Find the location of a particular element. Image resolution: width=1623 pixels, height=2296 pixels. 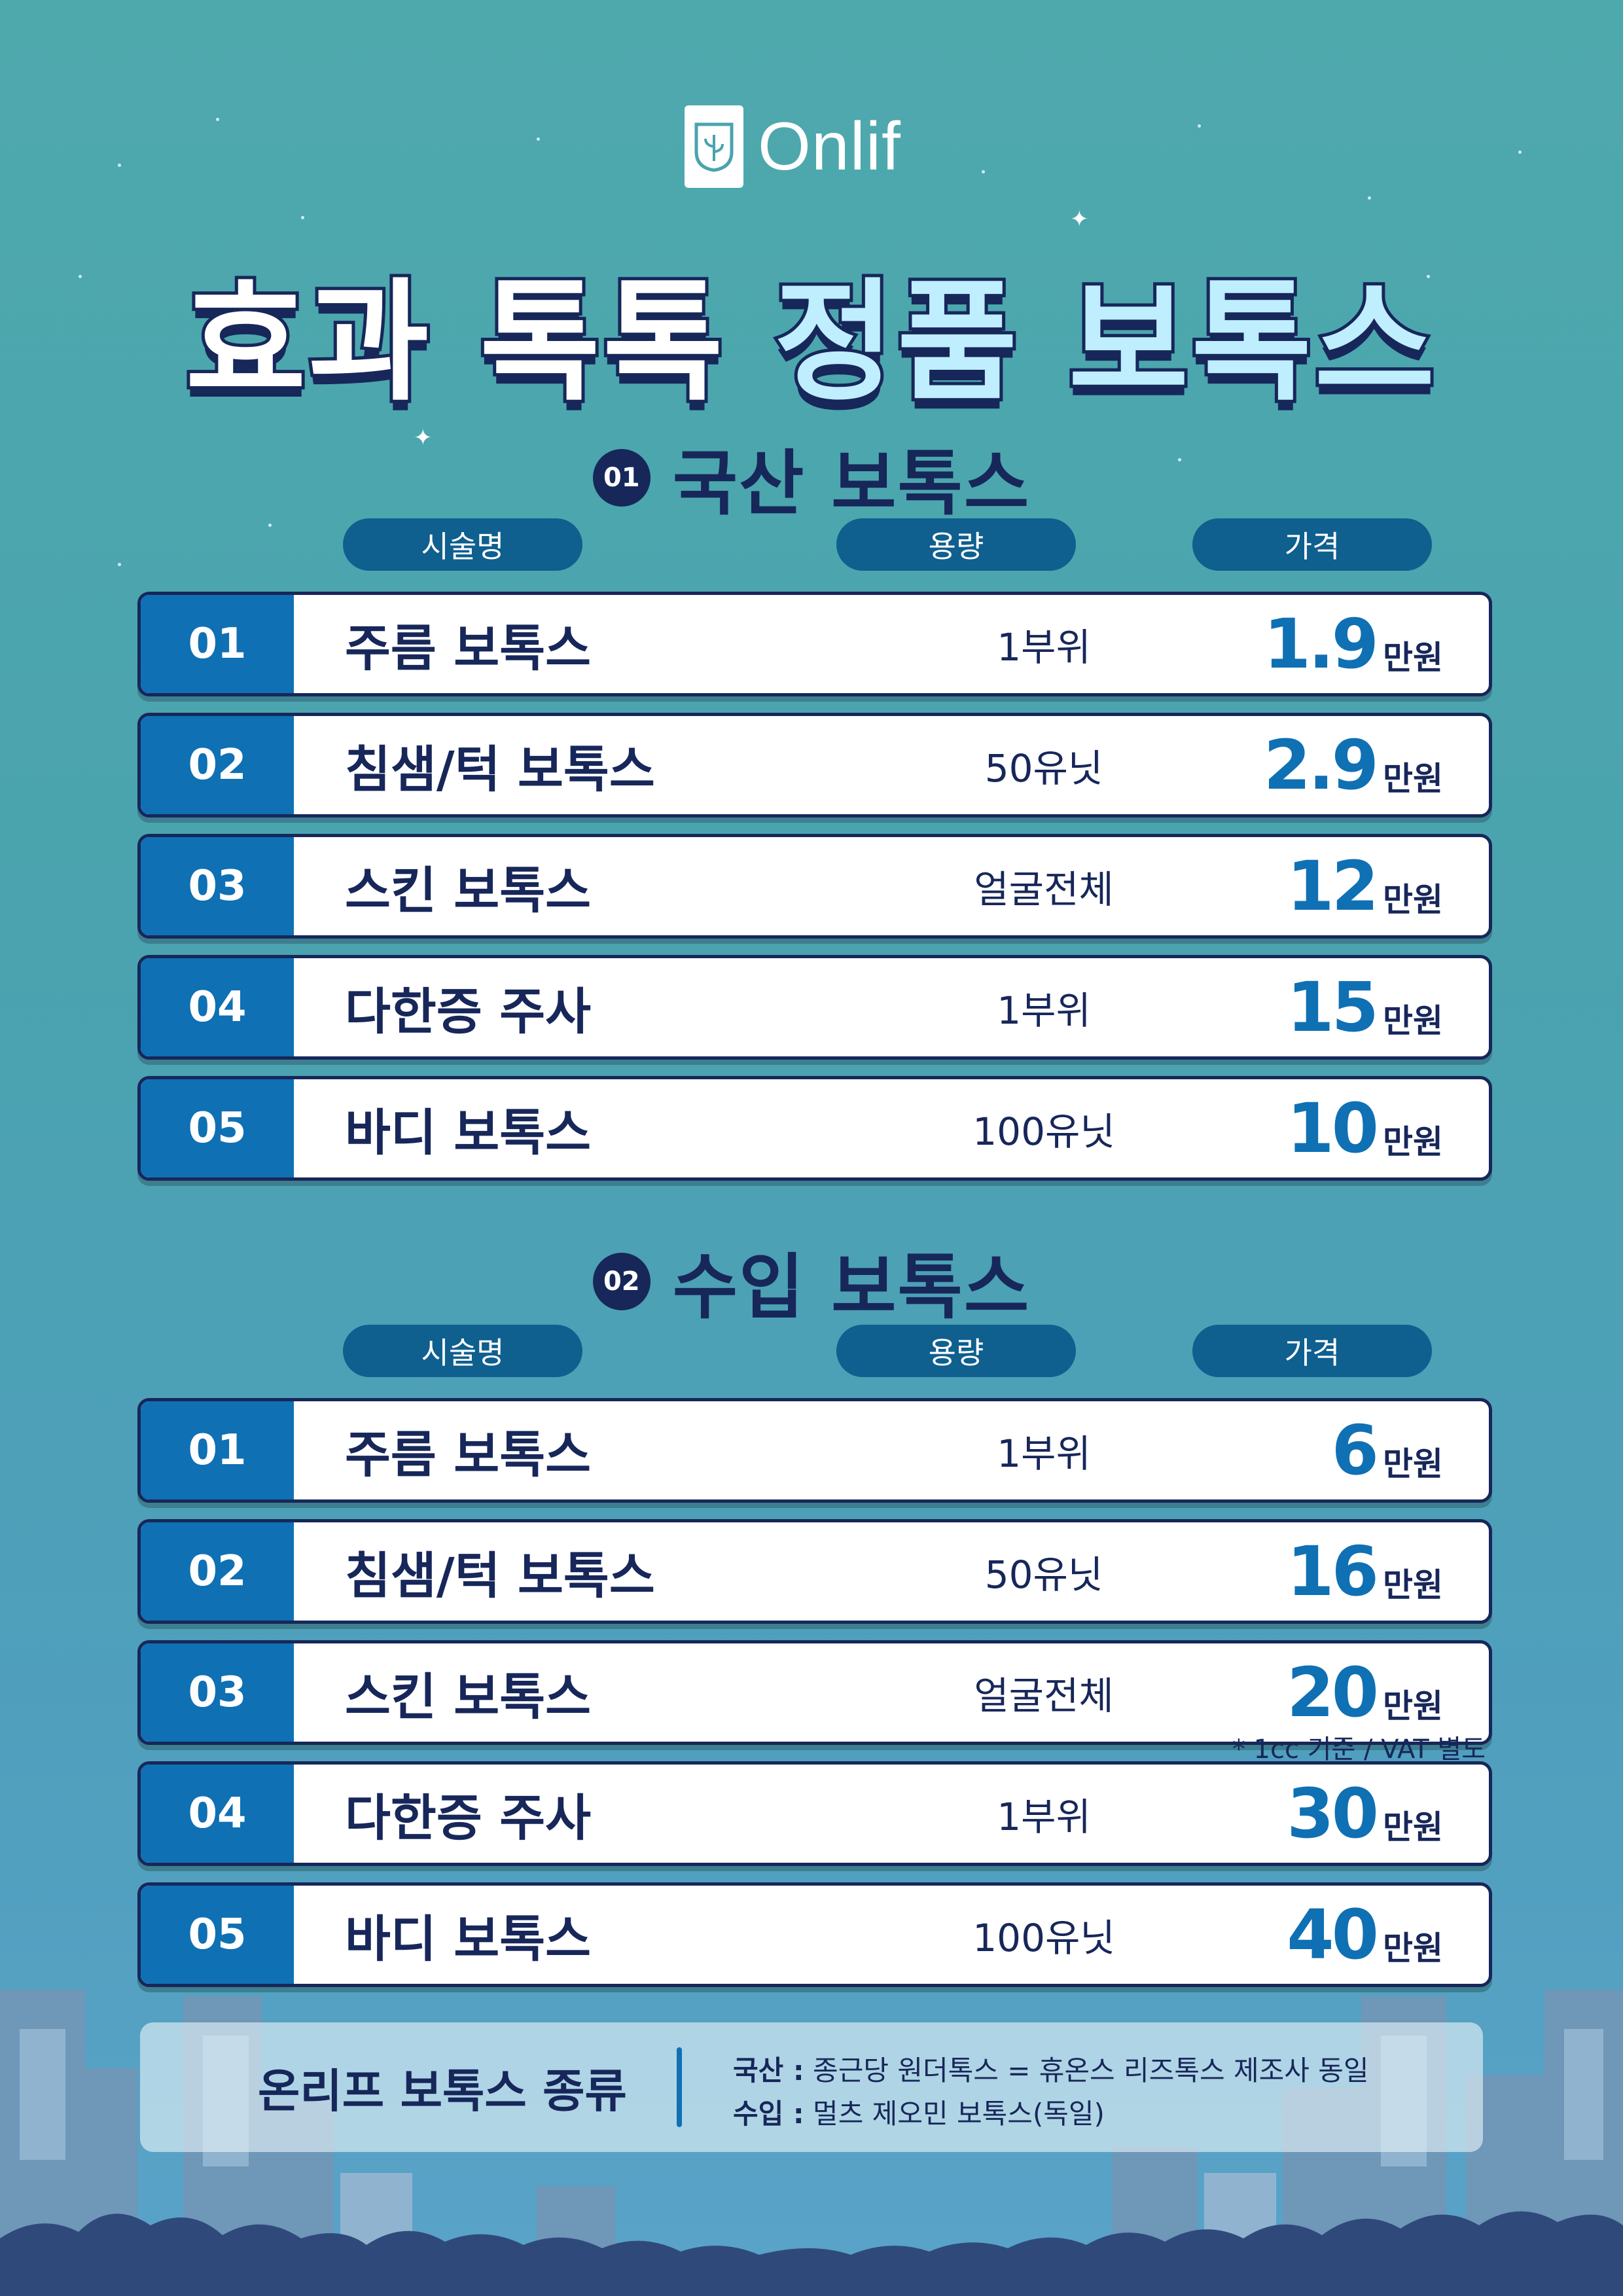

footnote: * 1cc 기준 / VAT 별도 is located at coordinates (1359, 1749).